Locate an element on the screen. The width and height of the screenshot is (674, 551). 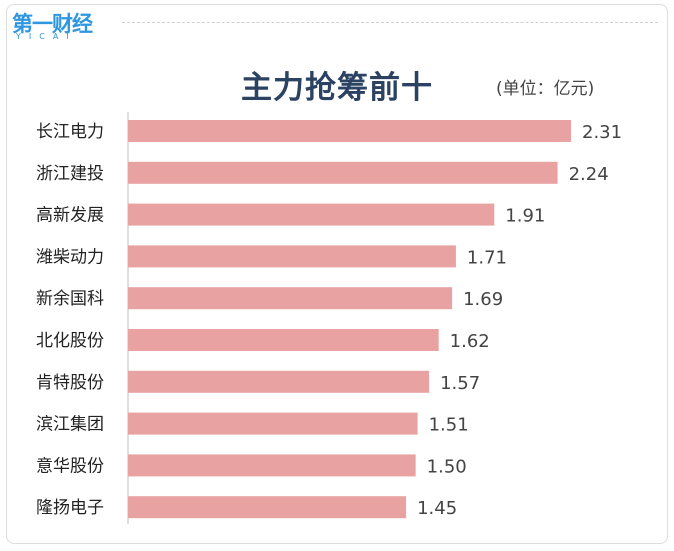
category-label: 隆扬电子 is located at coordinates (70, 508).